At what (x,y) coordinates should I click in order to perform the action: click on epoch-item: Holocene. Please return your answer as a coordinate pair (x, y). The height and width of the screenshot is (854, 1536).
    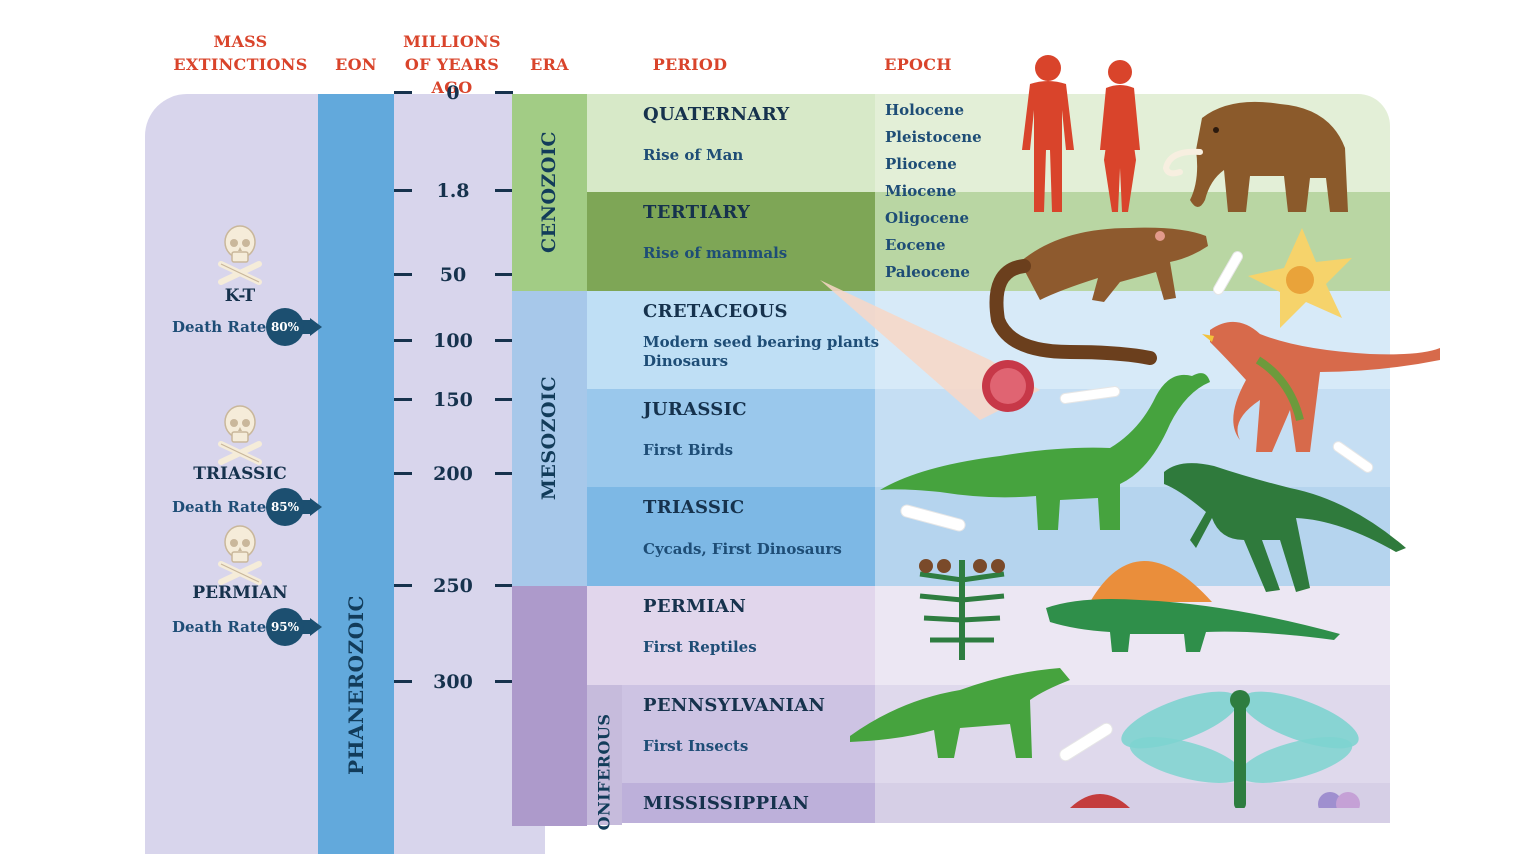
    Looking at the image, I should click on (925, 110).